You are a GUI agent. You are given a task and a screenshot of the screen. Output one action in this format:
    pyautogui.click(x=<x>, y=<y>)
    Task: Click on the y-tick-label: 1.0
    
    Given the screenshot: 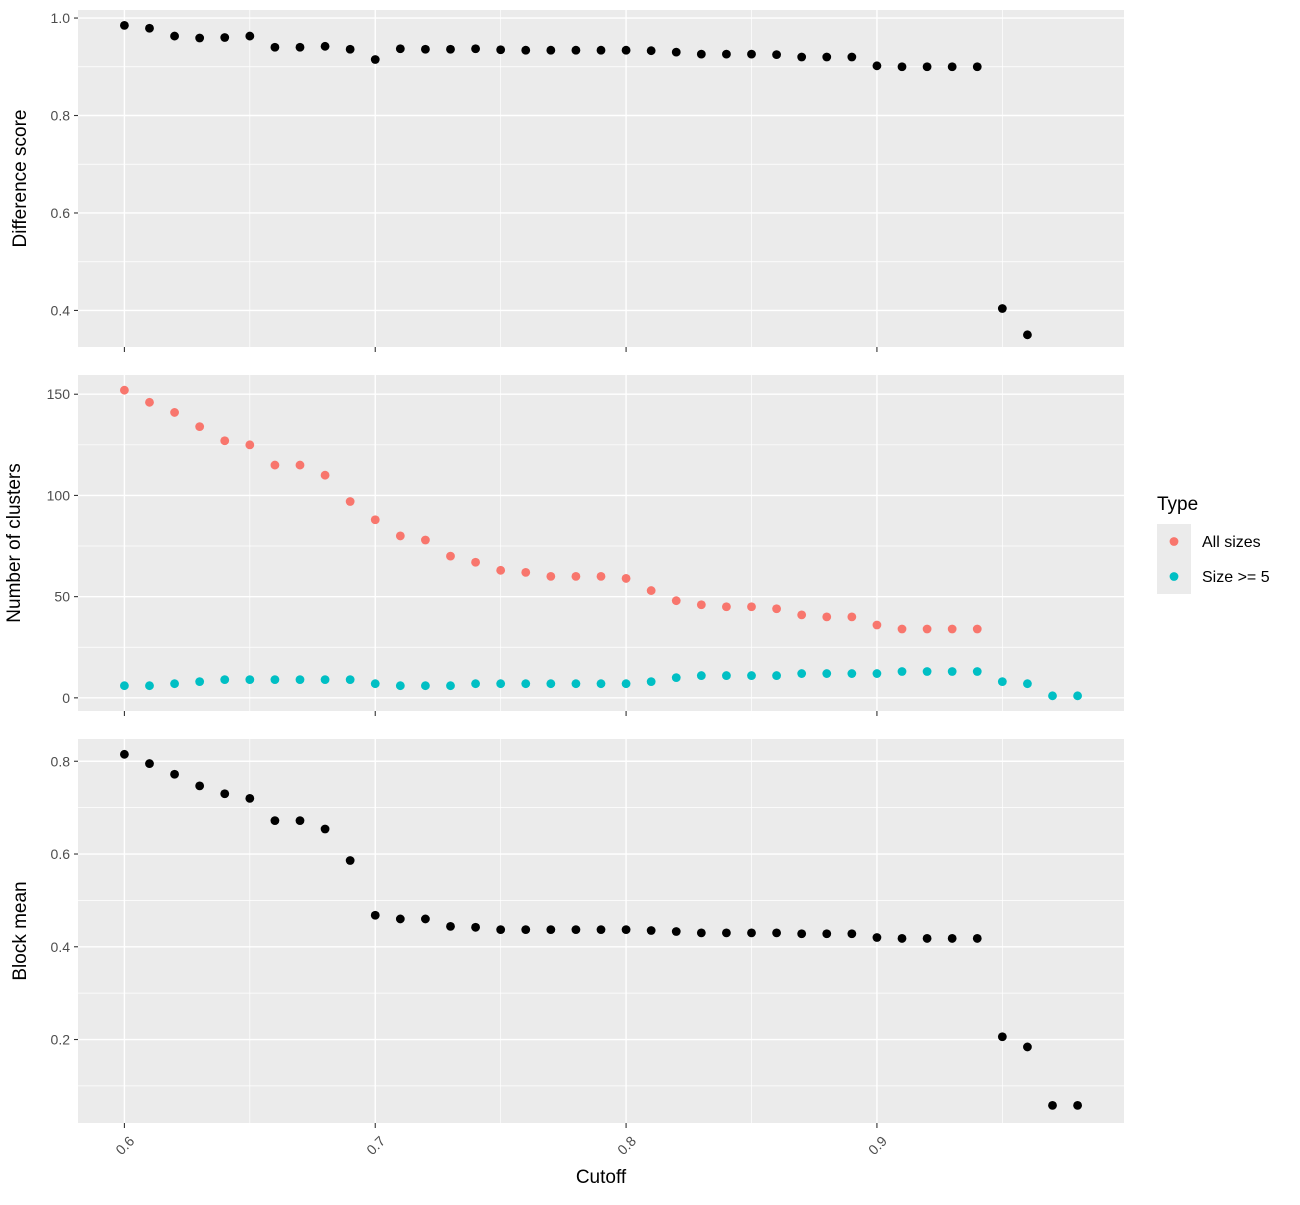 What is the action you would take?
    pyautogui.click(x=61, y=18)
    